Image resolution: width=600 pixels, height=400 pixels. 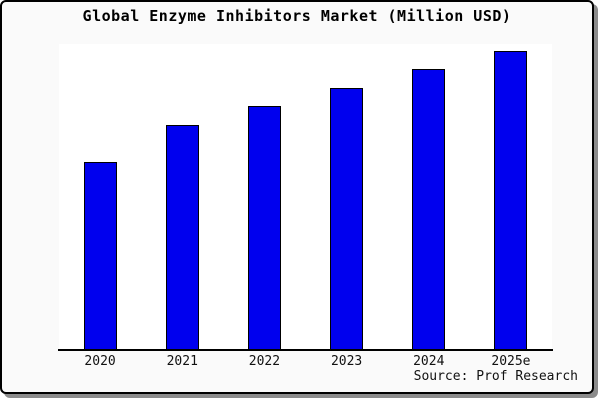 What do you see at coordinates (347, 219) in the screenshot?
I see `bar-2023` at bounding box center [347, 219].